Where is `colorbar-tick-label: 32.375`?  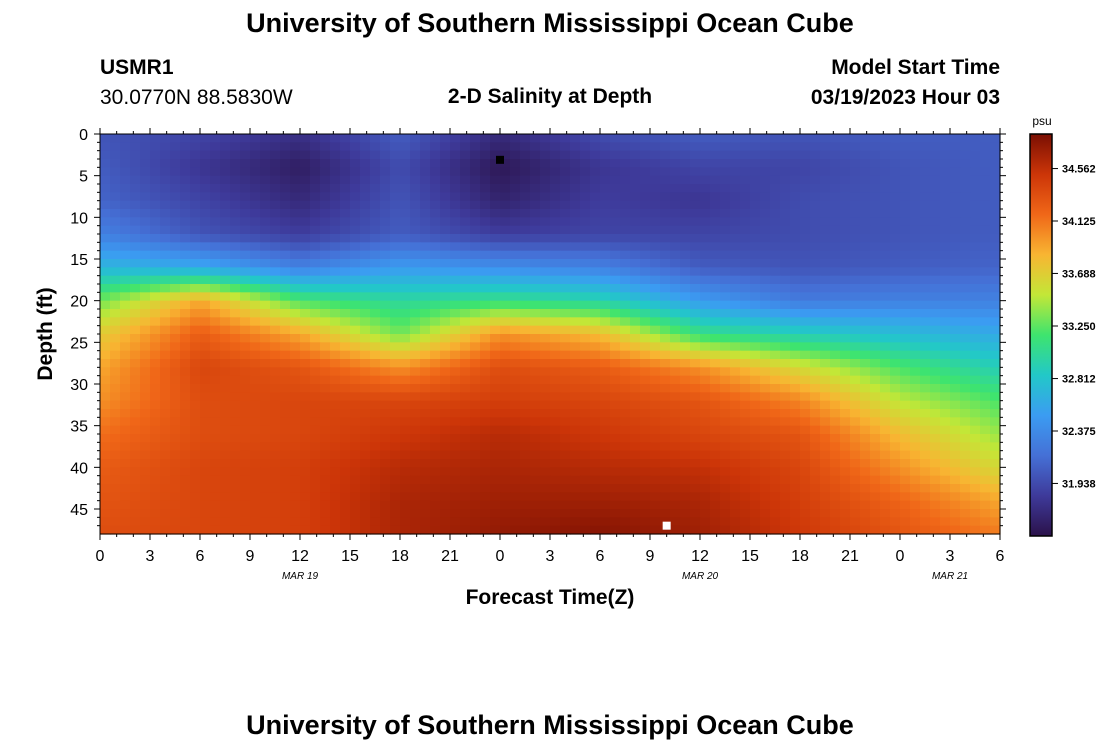
colorbar-tick-label: 32.375 is located at coordinates (1079, 432).